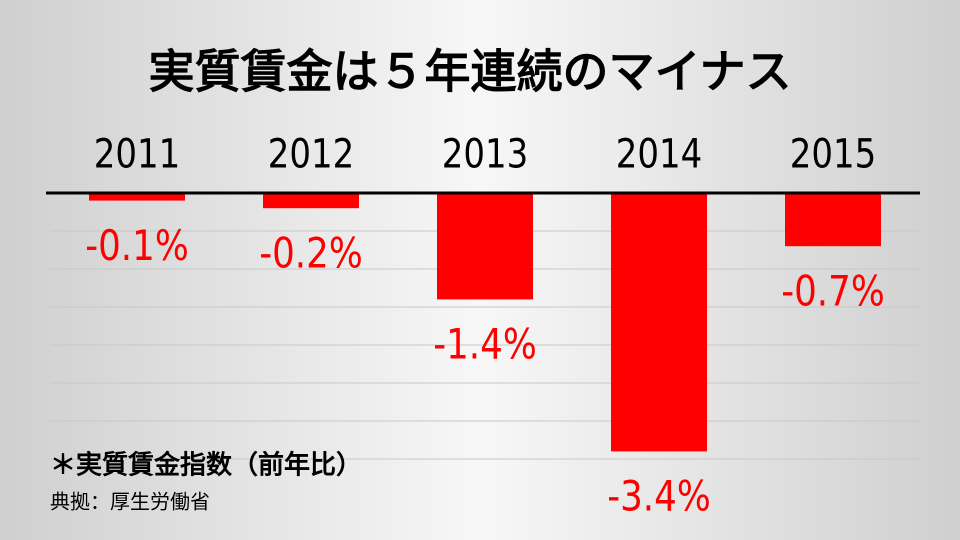 Image resolution: width=960 pixels, height=540 pixels. What do you see at coordinates (137, 154) in the screenshot?
I see `x-tick-label: 2011` at bounding box center [137, 154].